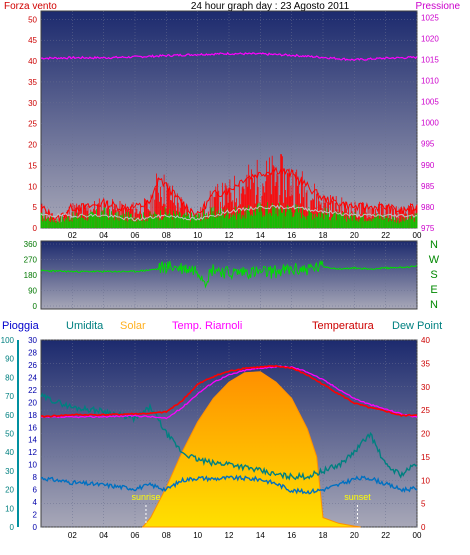 This screenshot has width=470, height=555. What do you see at coordinates (9, 490) in the screenshot?
I see `humidity-tick-label: 20` at bounding box center [9, 490].